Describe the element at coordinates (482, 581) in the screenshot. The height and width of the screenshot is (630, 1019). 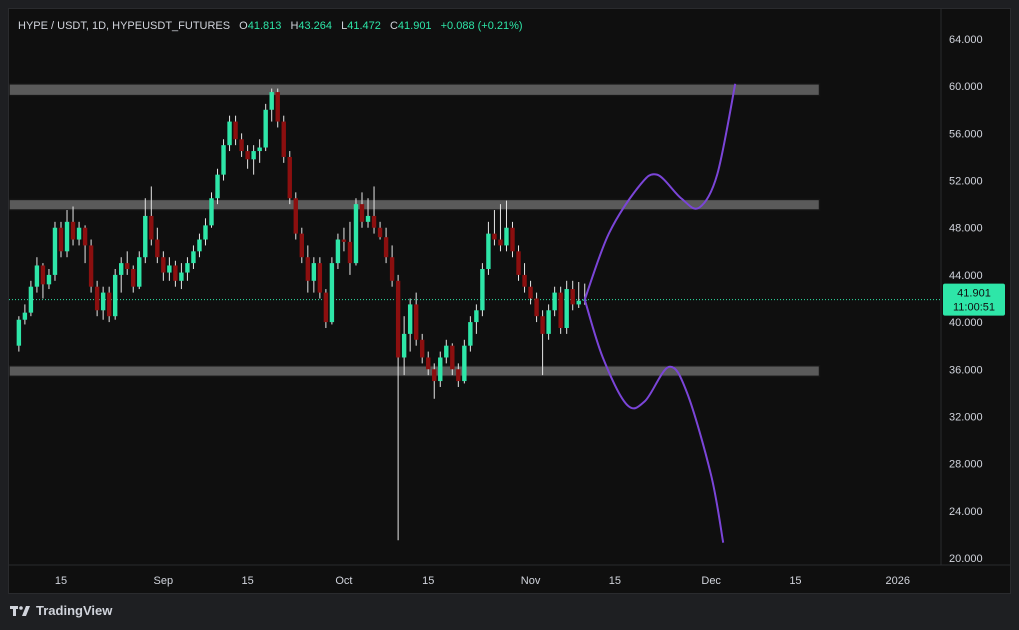
I see `time-axis: 15 Sep 15 Oct 15 Nov 15 Dec 15 2026` at that location.